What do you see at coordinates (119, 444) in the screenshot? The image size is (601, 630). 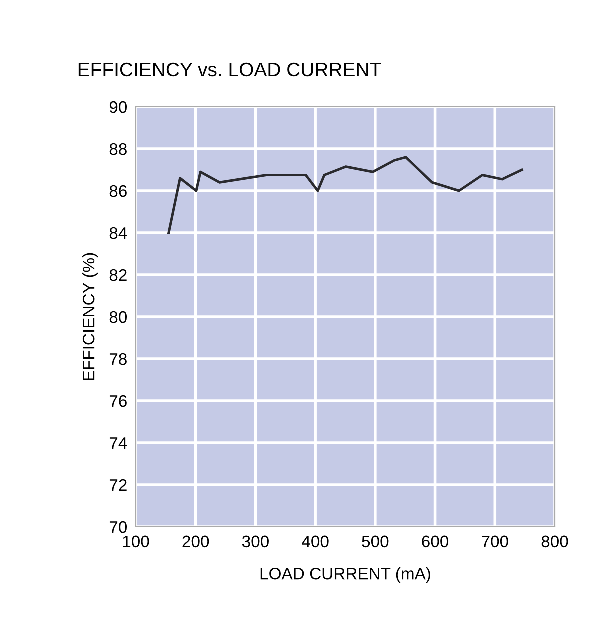 I see `y-tick-label: 74` at bounding box center [119, 444].